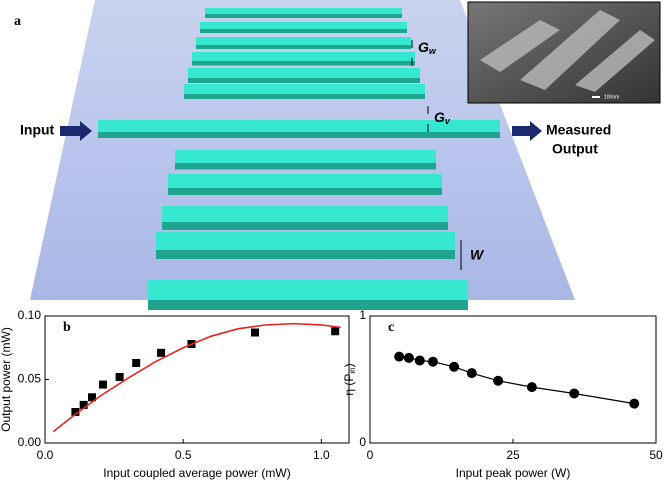 The width and height of the screenshot is (669, 482). I want to click on dimension-arrows, so click(436, 155).